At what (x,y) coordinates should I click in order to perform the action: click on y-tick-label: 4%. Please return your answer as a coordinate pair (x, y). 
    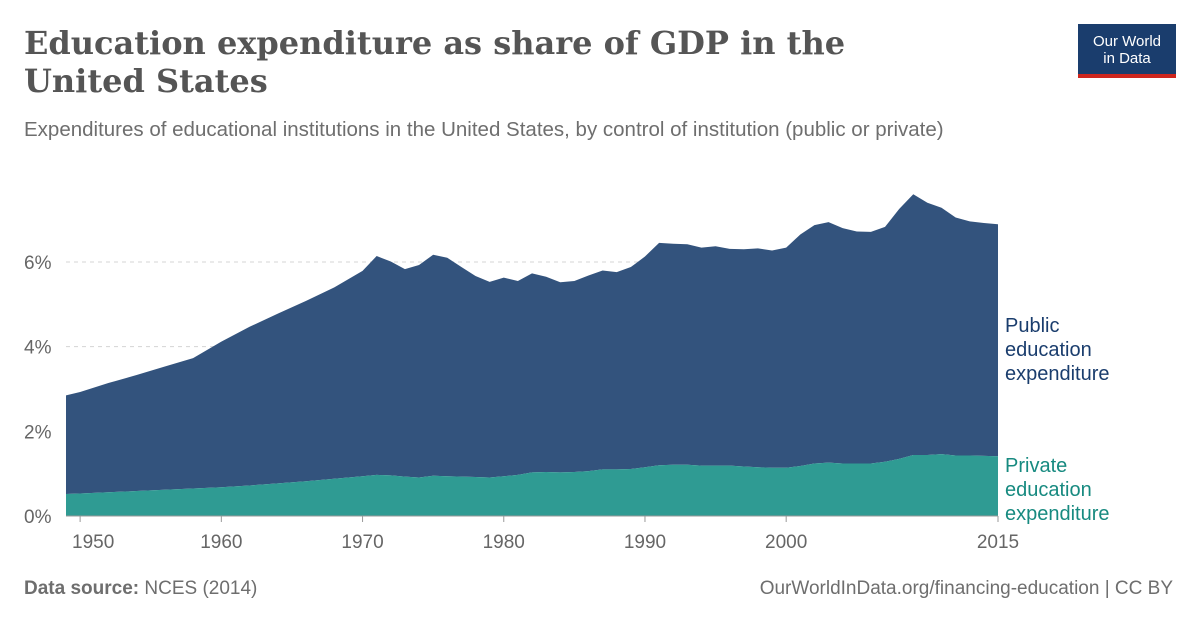
    Looking at the image, I should click on (38, 348).